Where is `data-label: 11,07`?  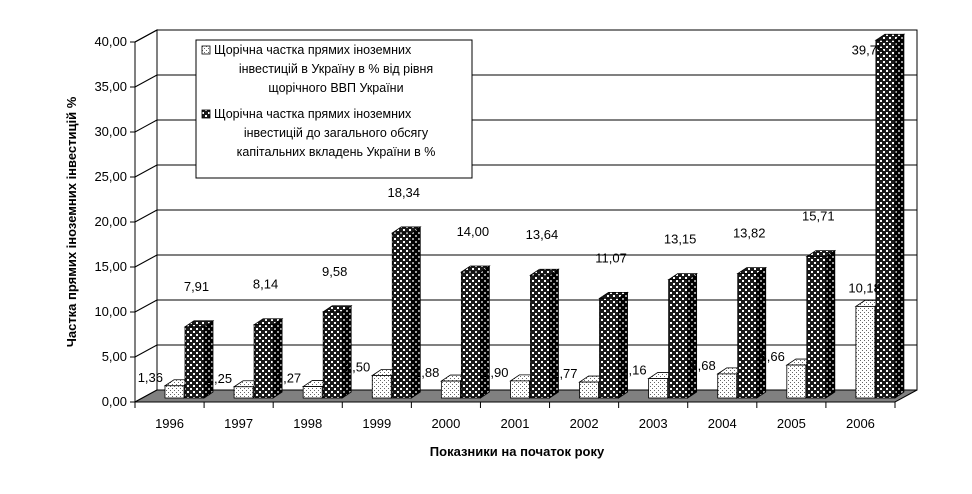
data-label: 11,07 is located at coordinates (611, 257).